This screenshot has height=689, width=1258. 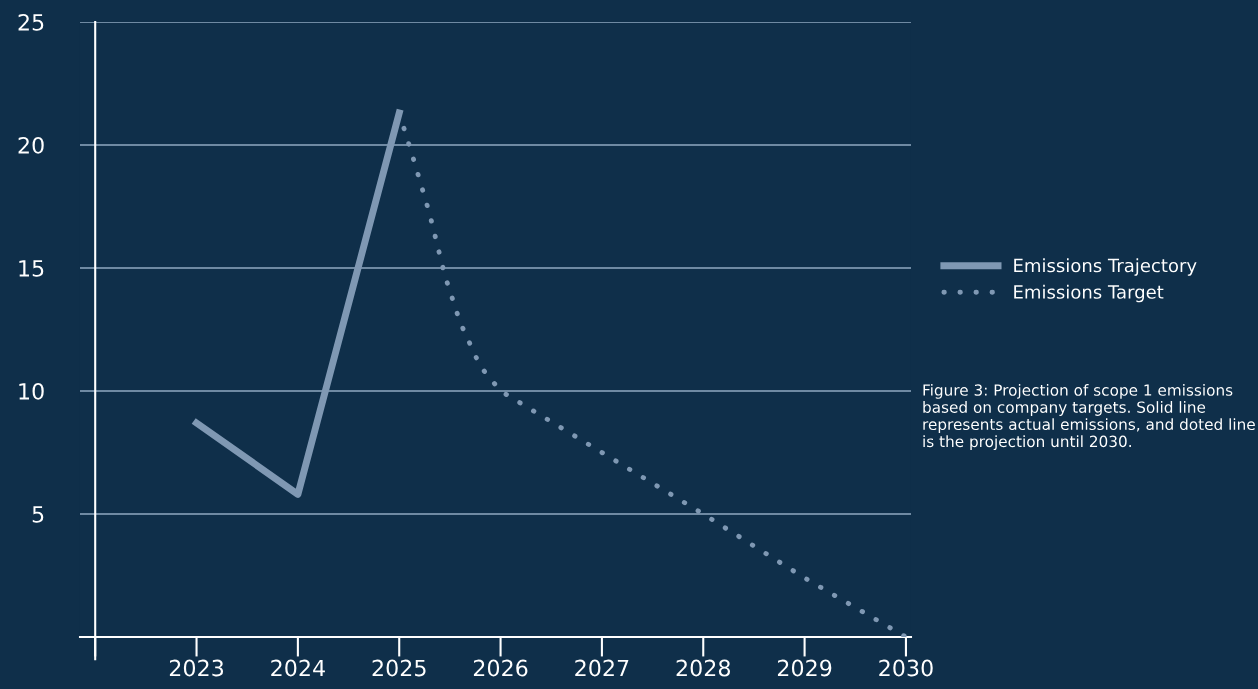 What do you see at coordinates (31, 145) in the screenshot?
I see `y-tick-label: 20` at bounding box center [31, 145].